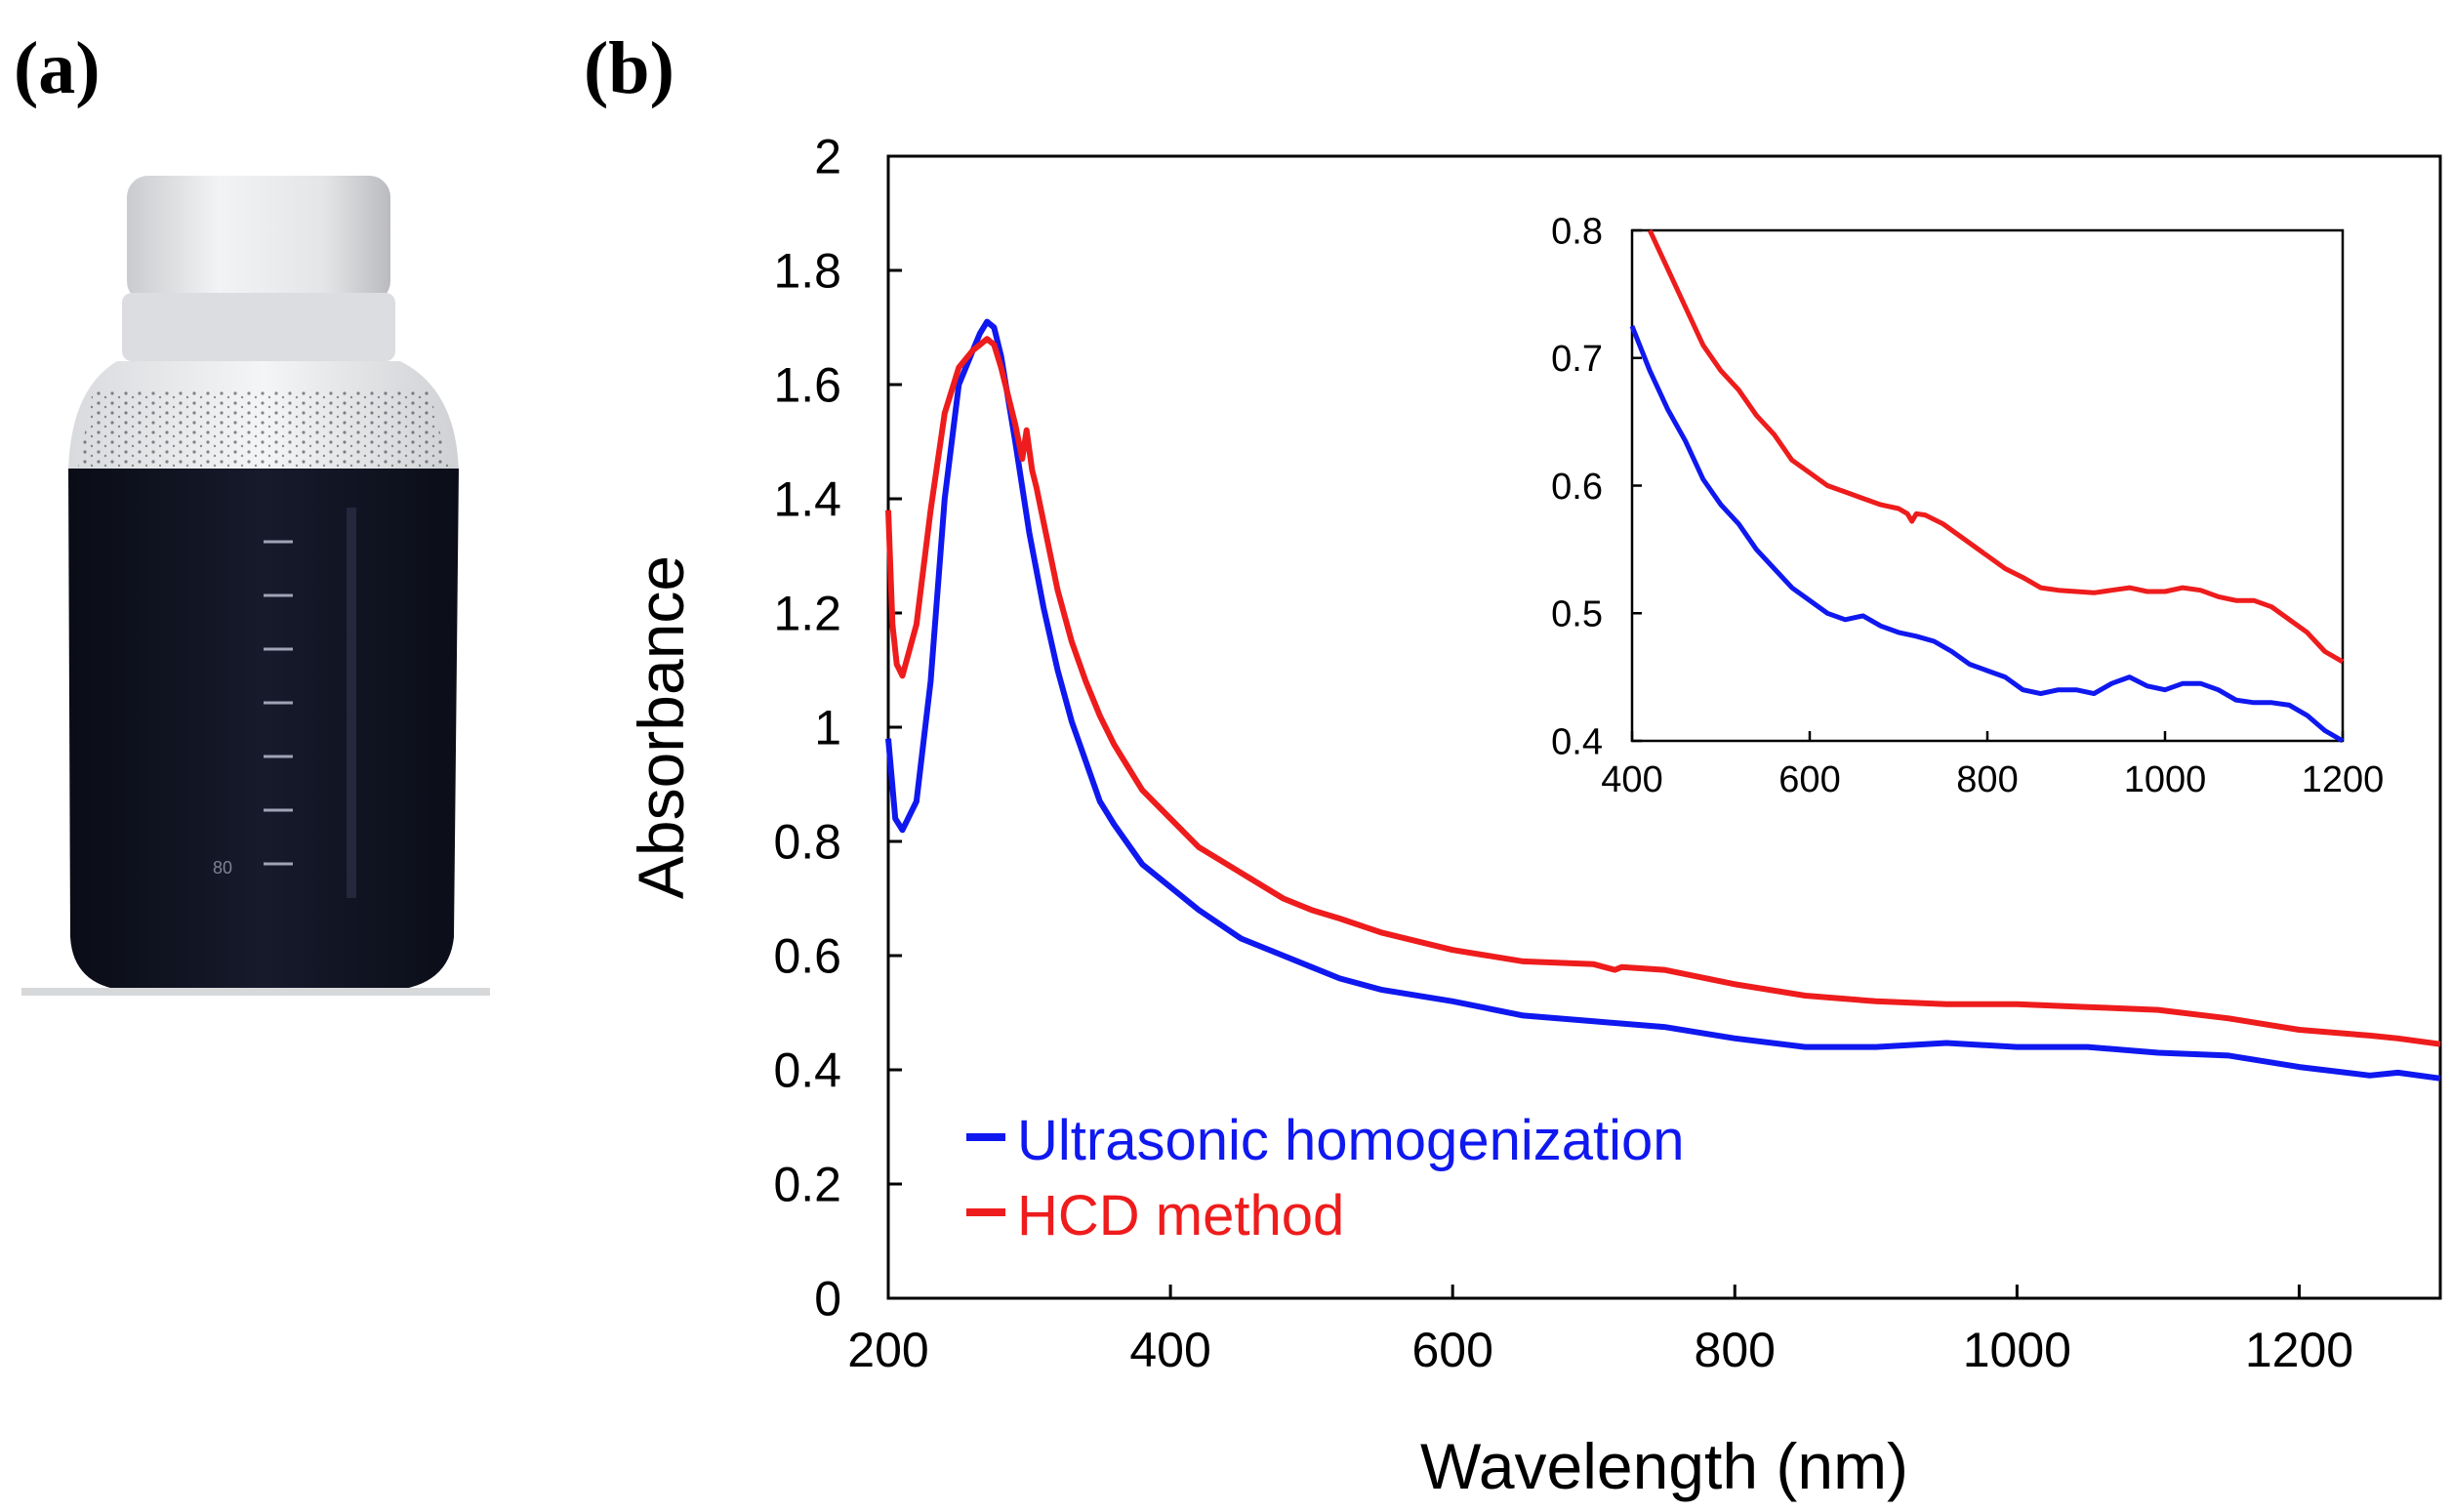 The height and width of the screenshot is (1512, 2452). What do you see at coordinates (1180, 1215) in the screenshot?
I see `legend-label-hcd: HCD method` at bounding box center [1180, 1215].